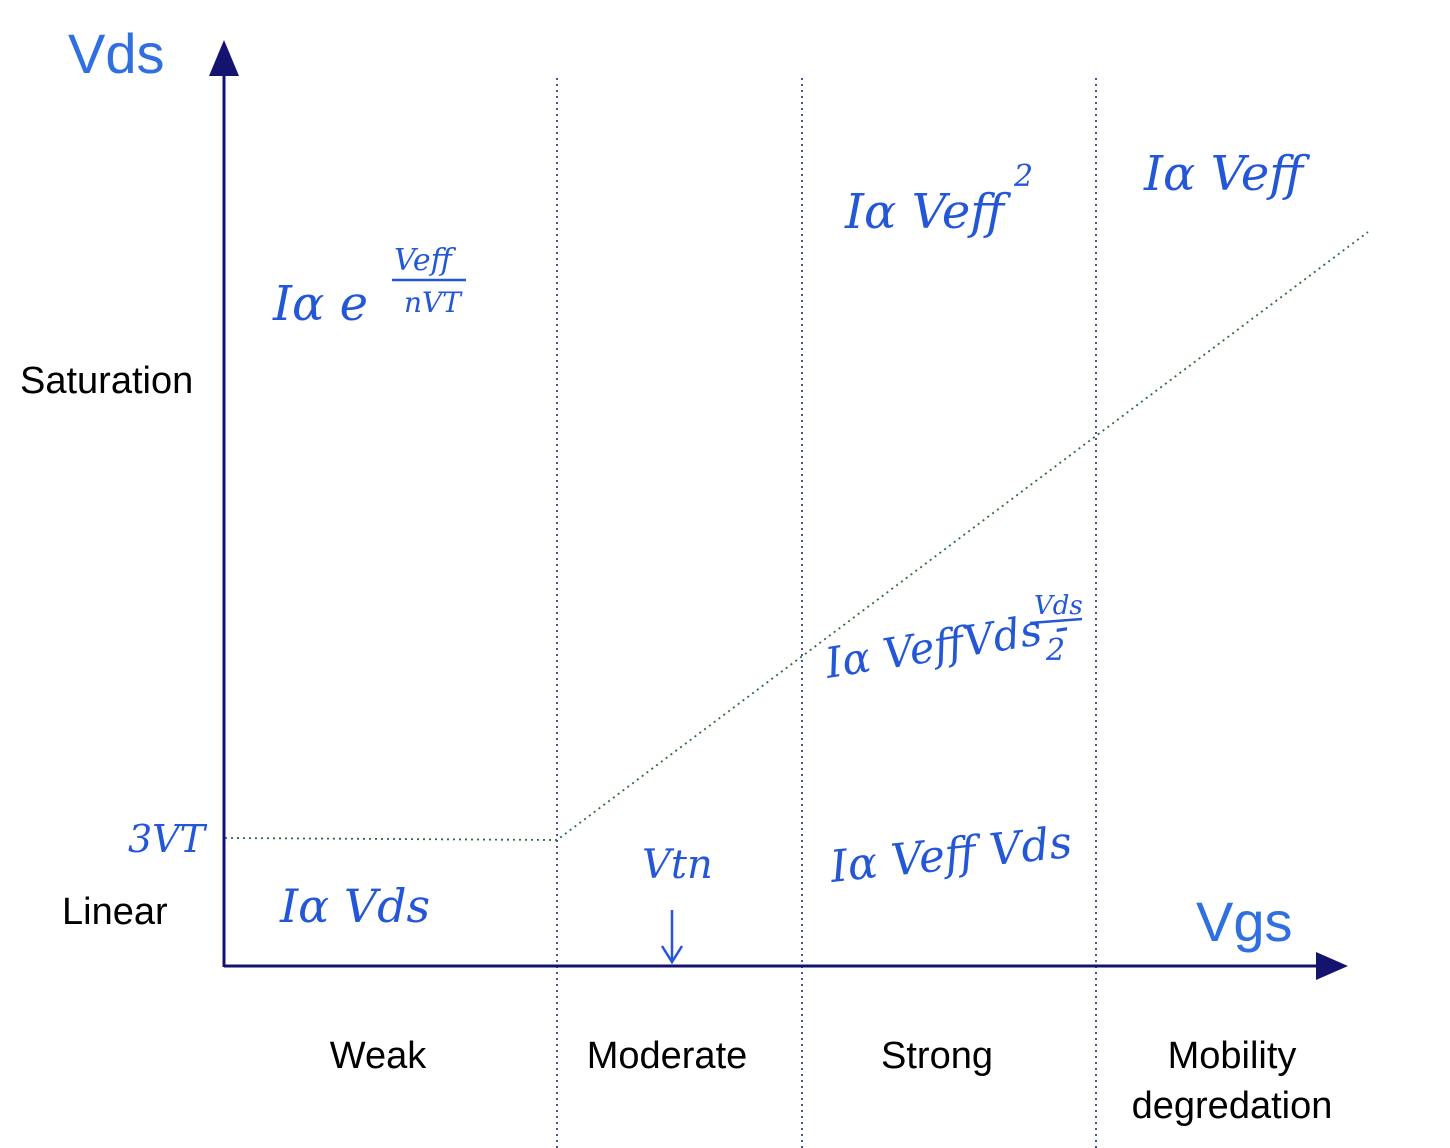  Describe the element at coordinates (1232, 1106) in the screenshot. I see `region-mobility-line2: degredation` at that location.